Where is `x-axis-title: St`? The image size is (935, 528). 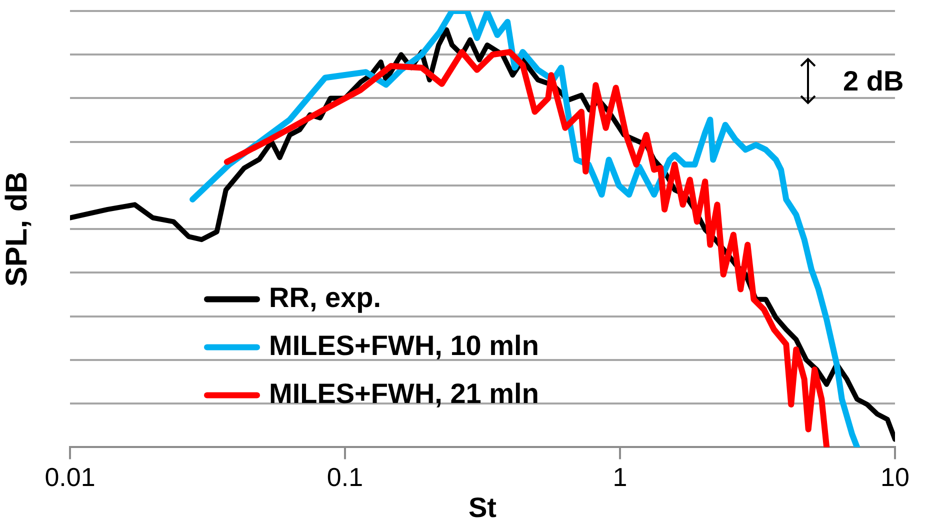 x-axis-title: St is located at coordinates (482, 507).